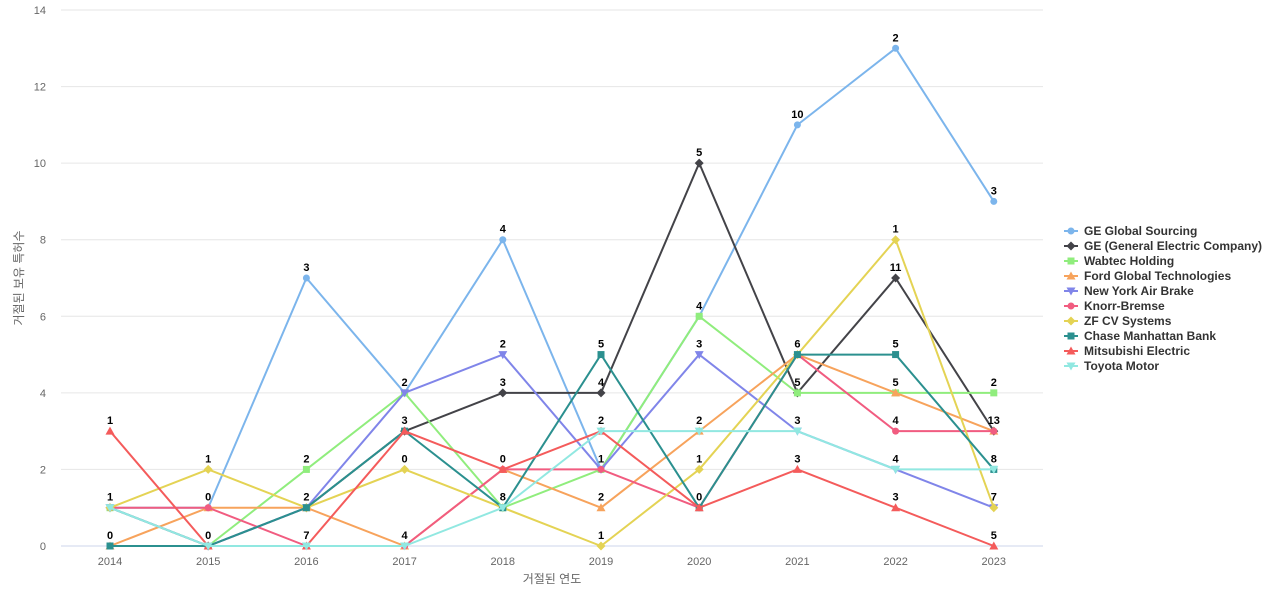 The image size is (1280, 605). I want to click on y-tick-label: 6, so click(43, 317).